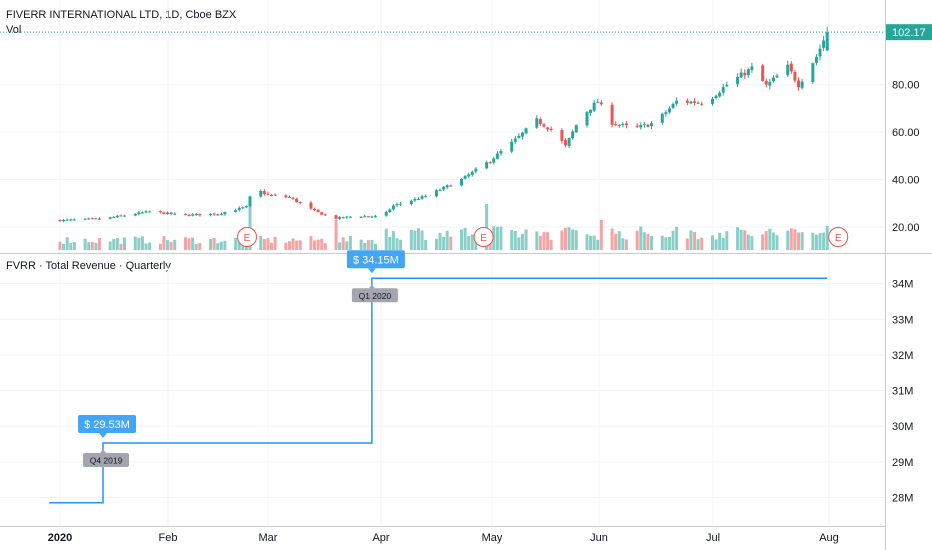 Image resolution: width=932 pixels, height=550 pixels. What do you see at coordinates (106, 460) in the screenshot?
I see `revenue-period-label: Q4 2019` at bounding box center [106, 460].